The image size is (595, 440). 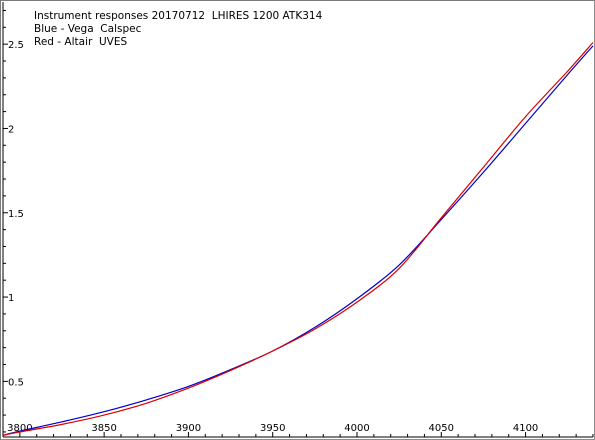 What do you see at coordinates (16, 45) in the screenshot?
I see `y-tick-label: 2.5` at bounding box center [16, 45].